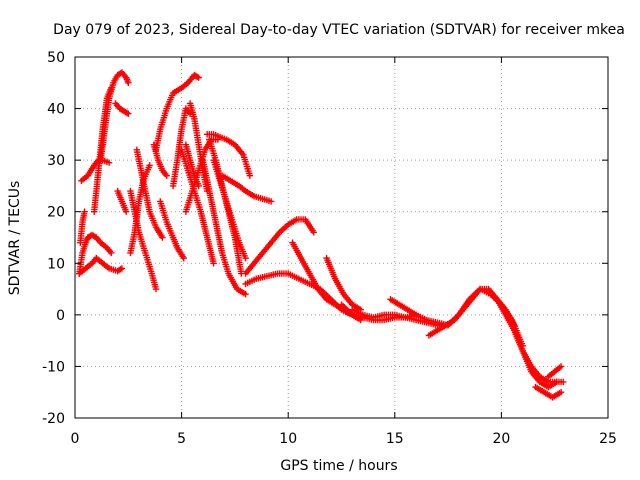 The image size is (640, 480). Describe the element at coordinates (60, 316) in the screenshot. I see `y-tick-label: 0` at that location.